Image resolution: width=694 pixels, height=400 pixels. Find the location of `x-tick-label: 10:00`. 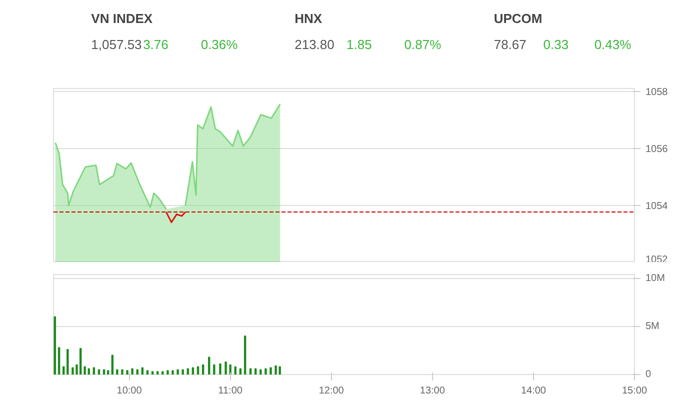

x-tick-label: 10:00 is located at coordinates (129, 391).